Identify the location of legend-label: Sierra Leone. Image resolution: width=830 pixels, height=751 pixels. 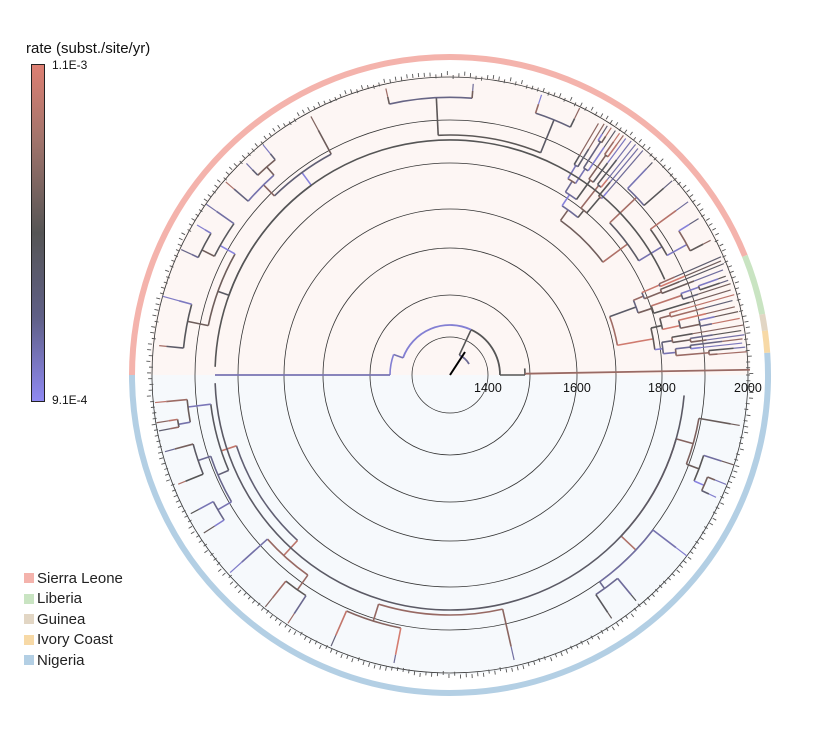
(80, 578).